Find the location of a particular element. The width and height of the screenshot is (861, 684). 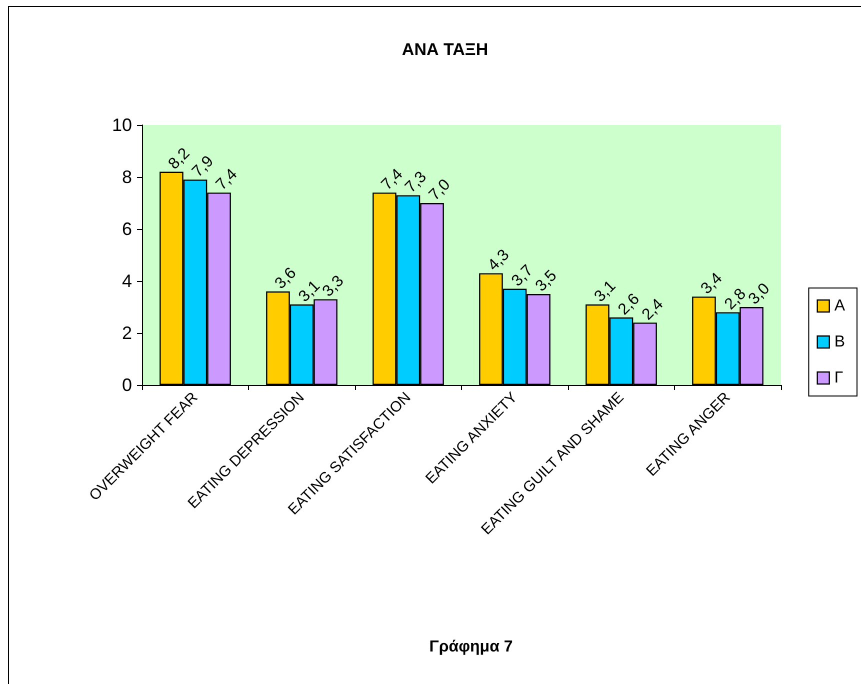

text: Γράφημα 7 is located at coordinates (471, 647).